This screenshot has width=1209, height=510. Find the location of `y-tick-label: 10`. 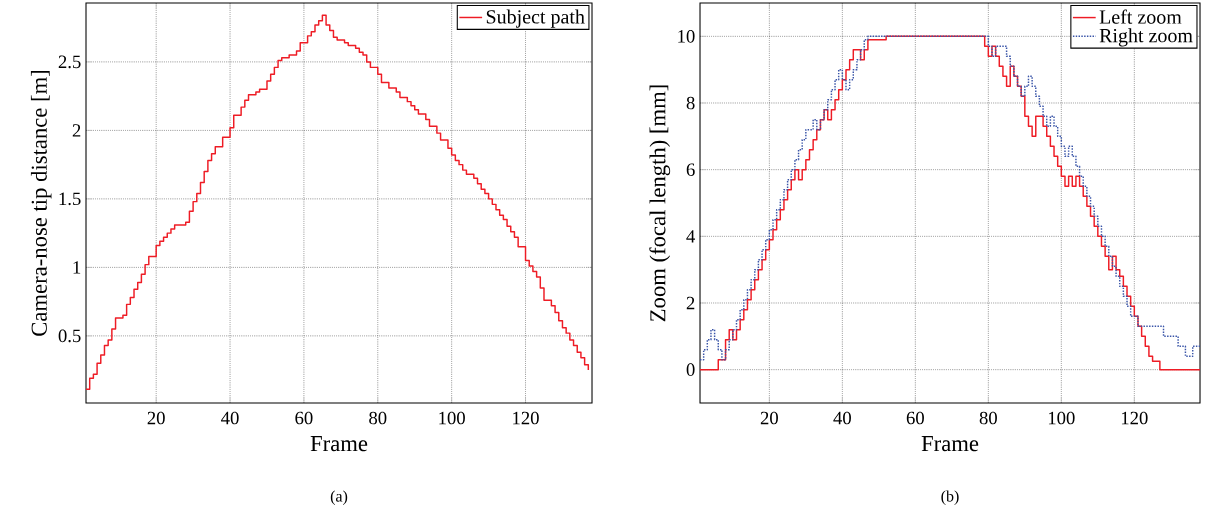

y-tick-label: 10 is located at coordinates (686, 36).